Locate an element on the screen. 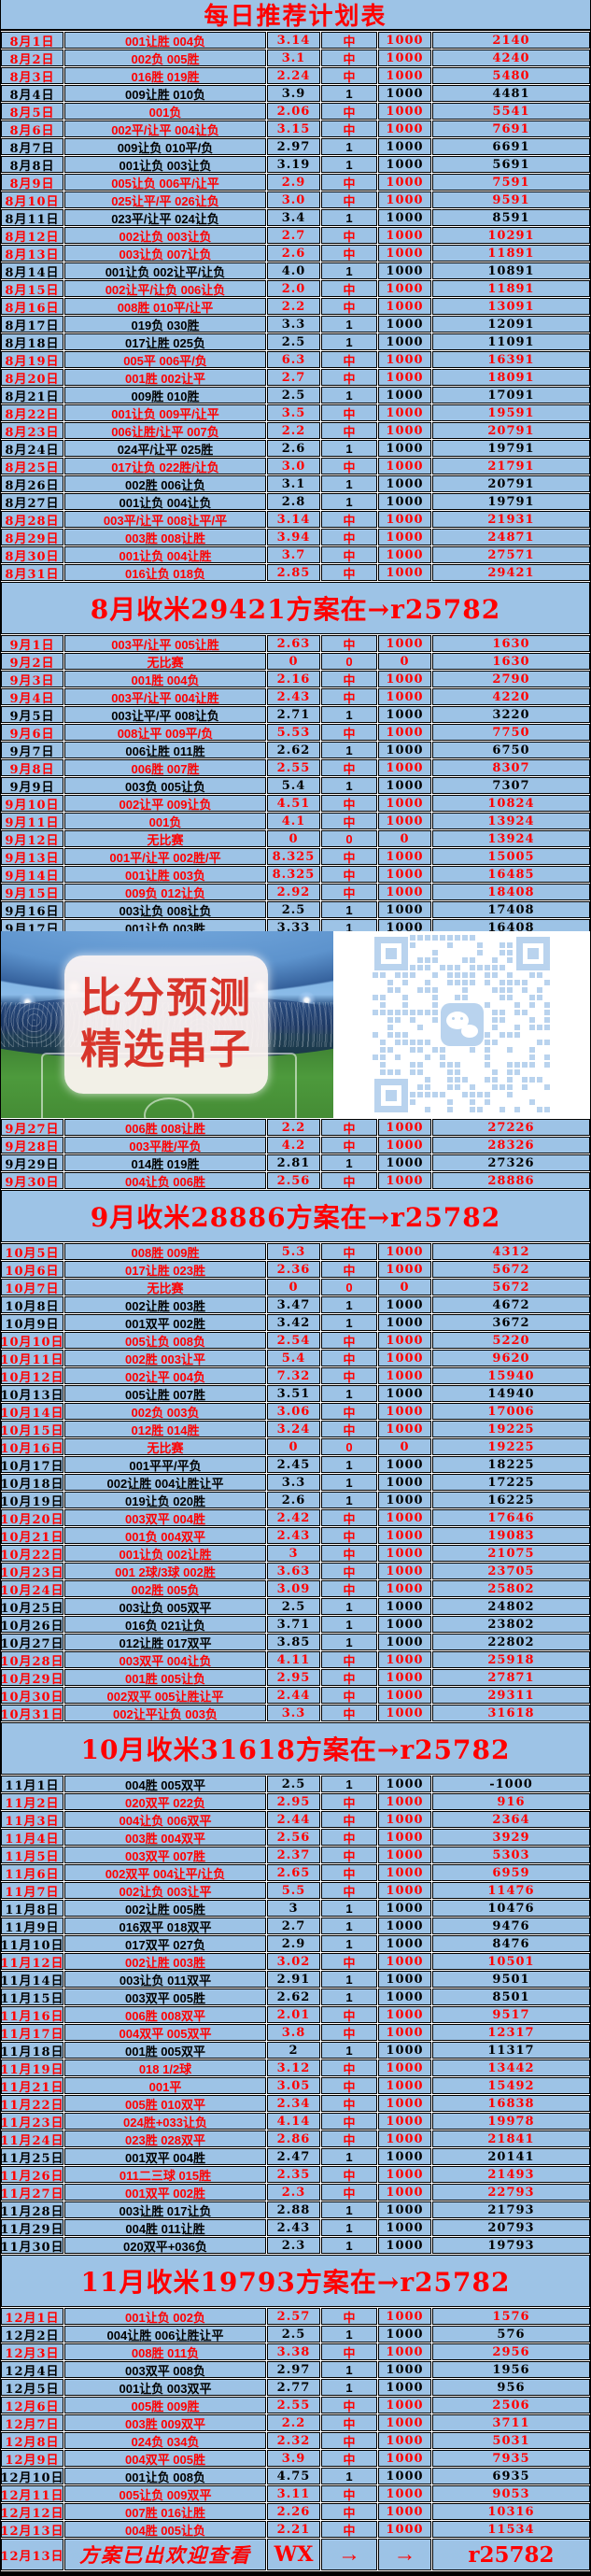  date-cell: 9月10日 is located at coordinates (32, 803).